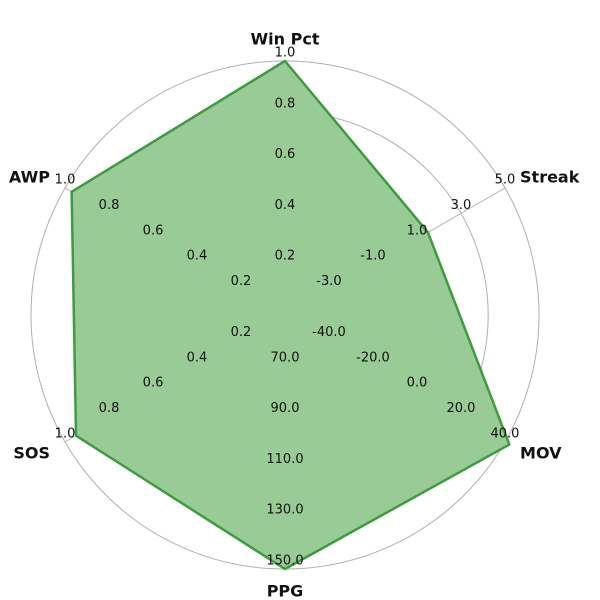  I want to click on tick-label: 20.0, so click(460, 408).